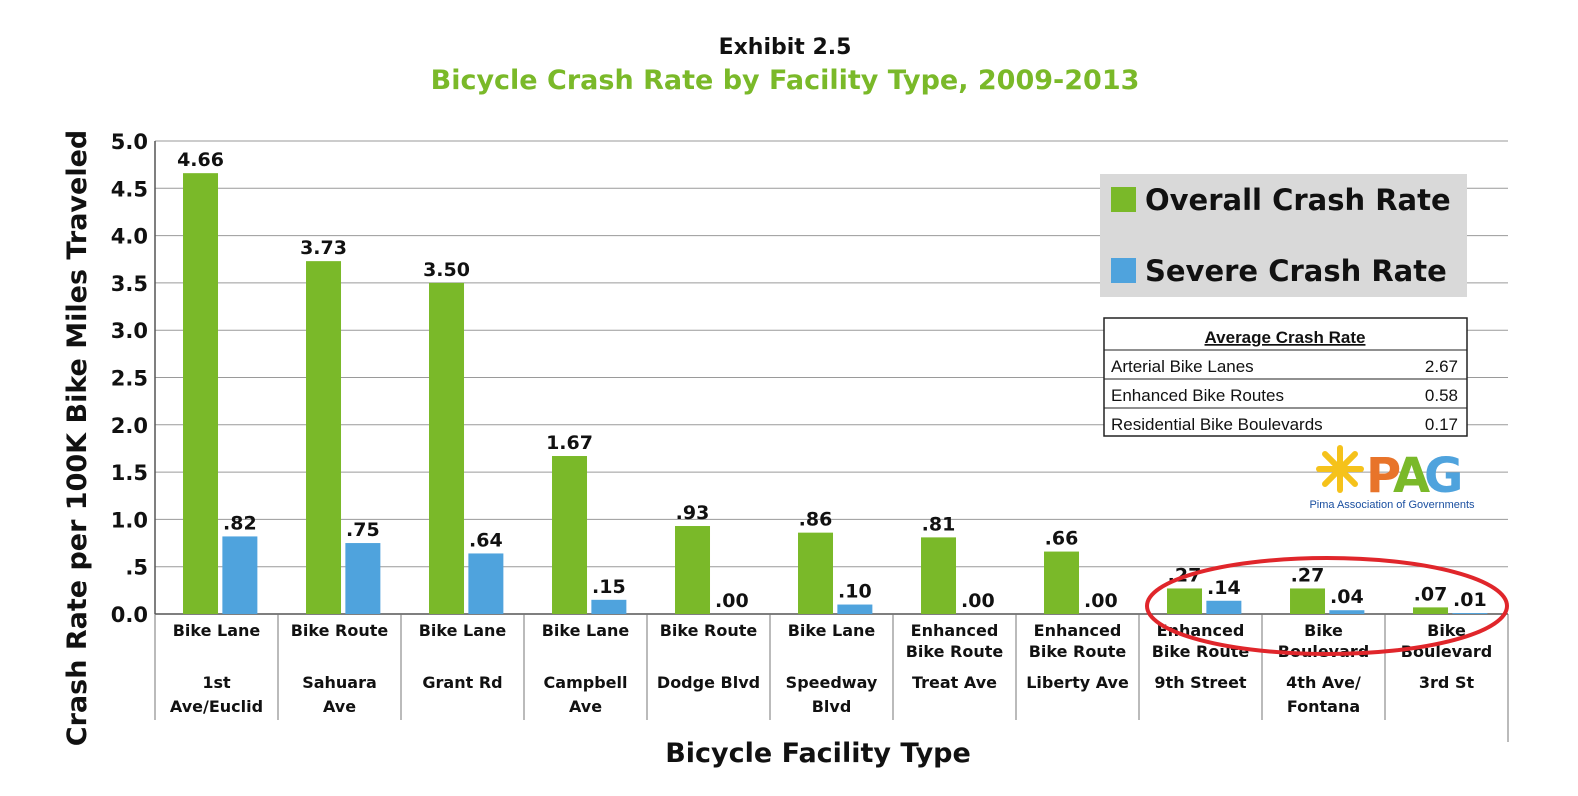 Image resolution: width=1578 pixels, height=796 pixels. Describe the element at coordinates (1327, 606) in the screenshot. I see `highlight-circle` at that location.